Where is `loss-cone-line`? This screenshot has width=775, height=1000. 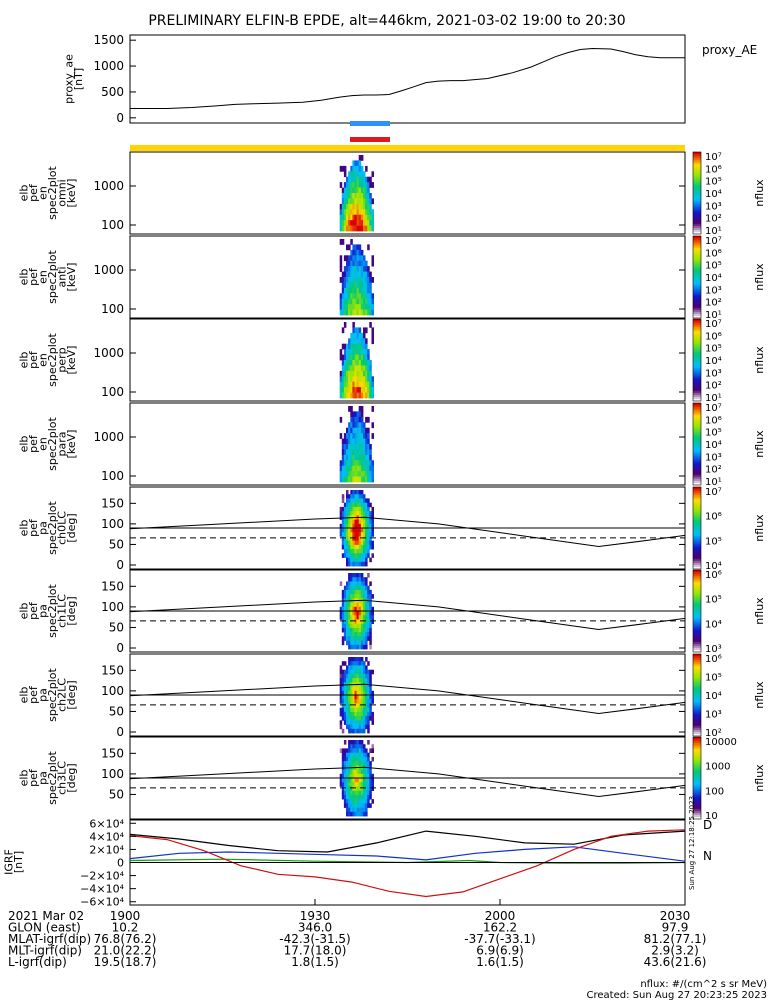
loss-cone-line is located at coordinates (407, 699).